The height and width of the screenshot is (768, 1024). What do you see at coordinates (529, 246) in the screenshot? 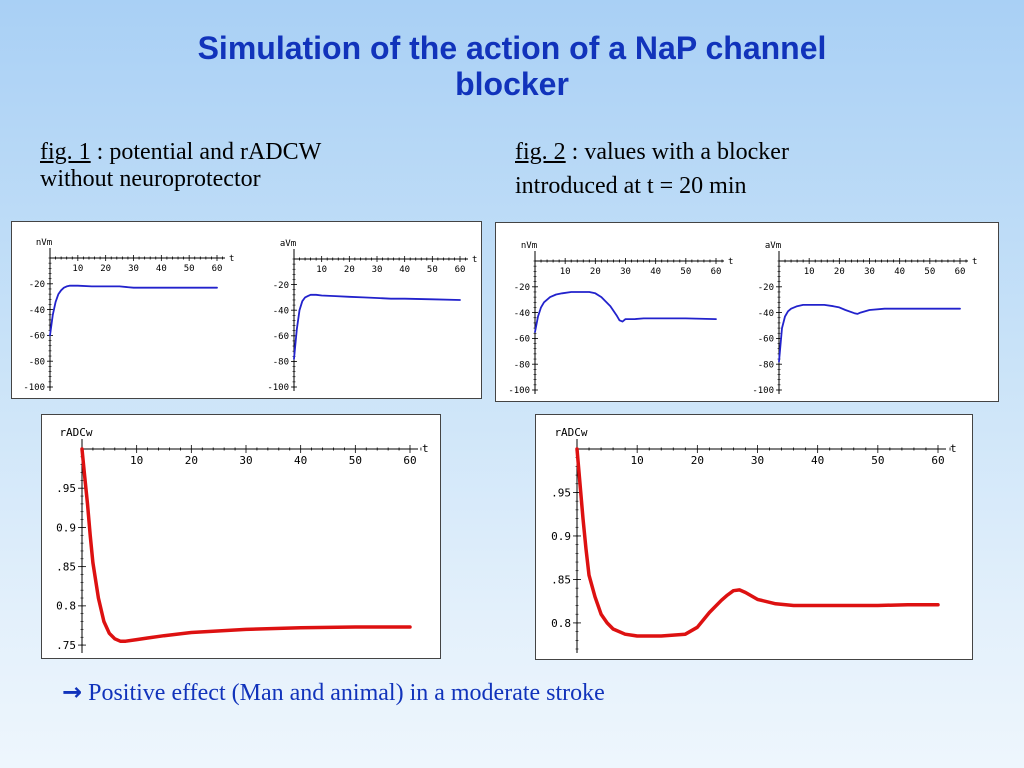
I see `y-axis-label: nVm` at bounding box center [529, 246].